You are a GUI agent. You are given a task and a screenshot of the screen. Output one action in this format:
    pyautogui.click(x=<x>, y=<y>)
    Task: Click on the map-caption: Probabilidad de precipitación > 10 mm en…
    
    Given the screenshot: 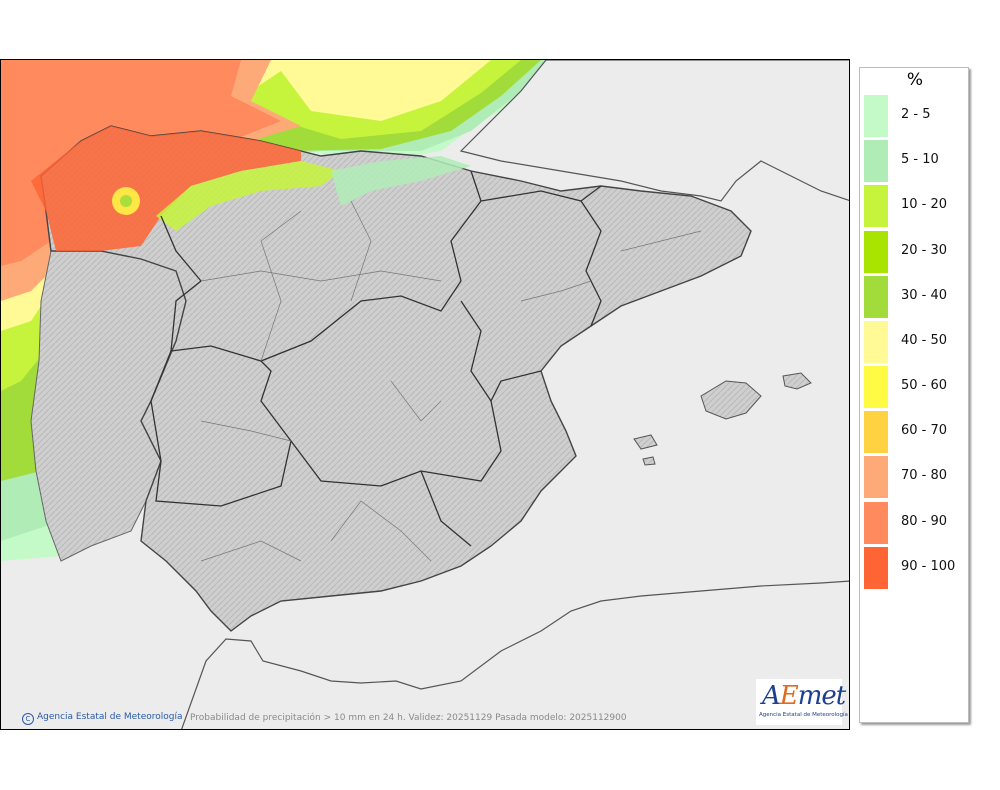 What is the action you would take?
    pyautogui.click(x=408, y=718)
    